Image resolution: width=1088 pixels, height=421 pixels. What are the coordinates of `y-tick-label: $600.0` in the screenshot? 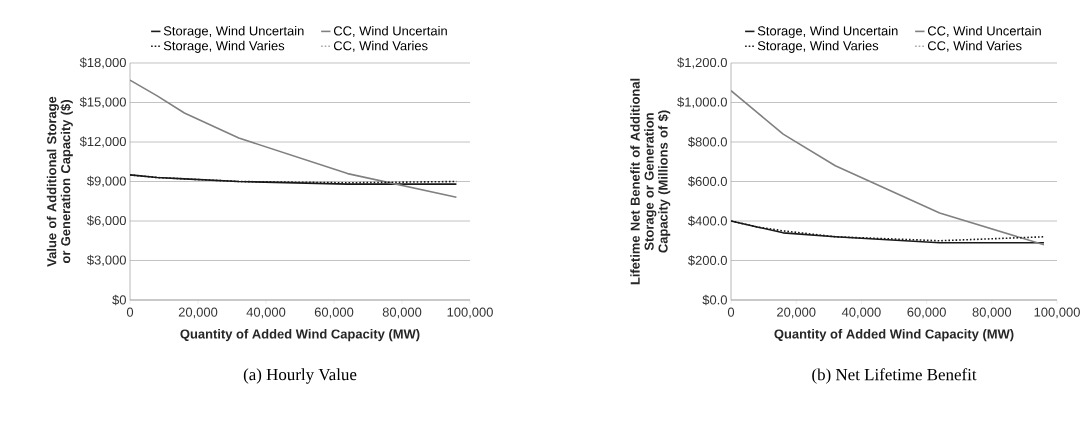 It's located at (707, 181).